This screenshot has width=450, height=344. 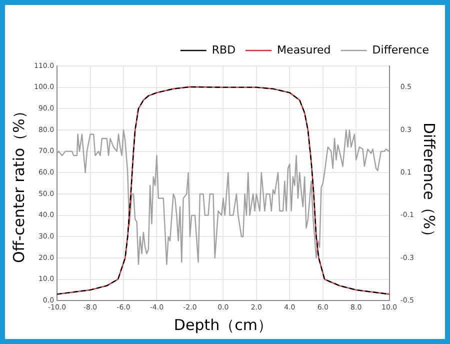 What do you see at coordinates (223, 325) in the screenshot?
I see `x-axis-title: Depth（cm）` at bounding box center [223, 325].